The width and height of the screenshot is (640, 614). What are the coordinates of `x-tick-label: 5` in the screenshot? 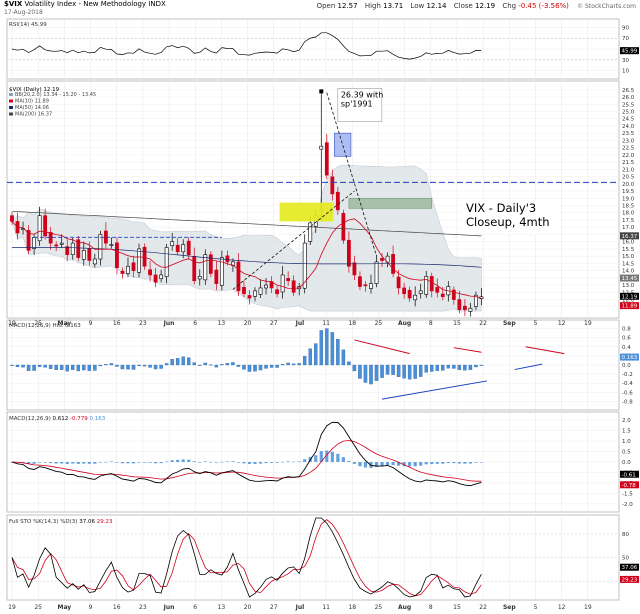 It's located at (536, 323).